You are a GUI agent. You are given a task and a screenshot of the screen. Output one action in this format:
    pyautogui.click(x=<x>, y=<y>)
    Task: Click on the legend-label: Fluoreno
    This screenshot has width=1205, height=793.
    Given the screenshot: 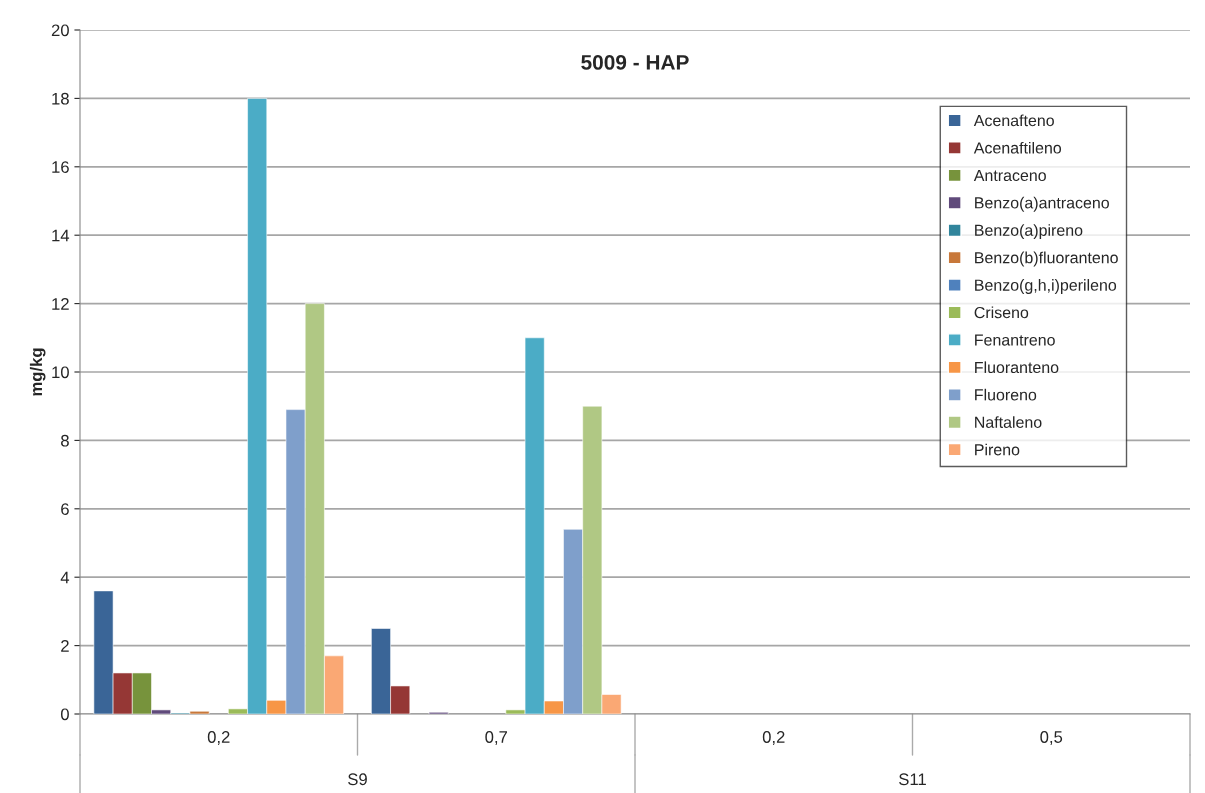 What is the action you would take?
    pyautogui.click(x=1006, y=394)
    